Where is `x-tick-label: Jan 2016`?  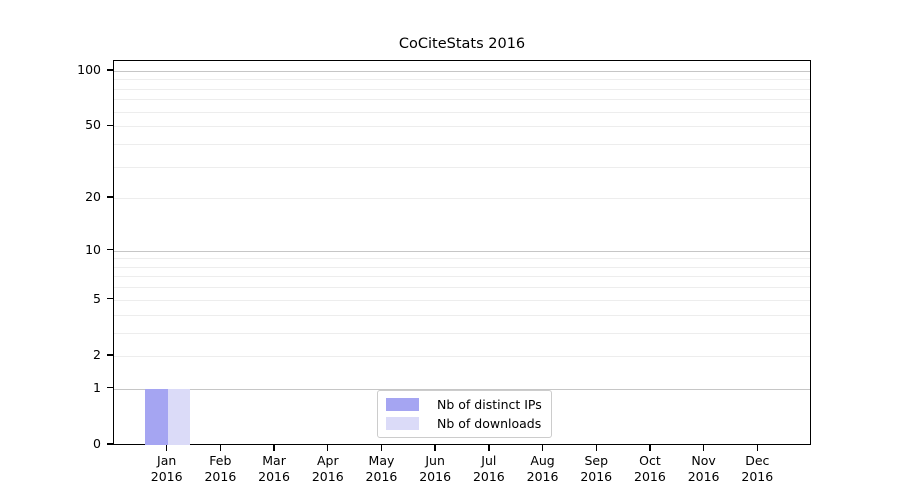 x-tick-label: Jan 2016 is located at coordinates (167, 468).